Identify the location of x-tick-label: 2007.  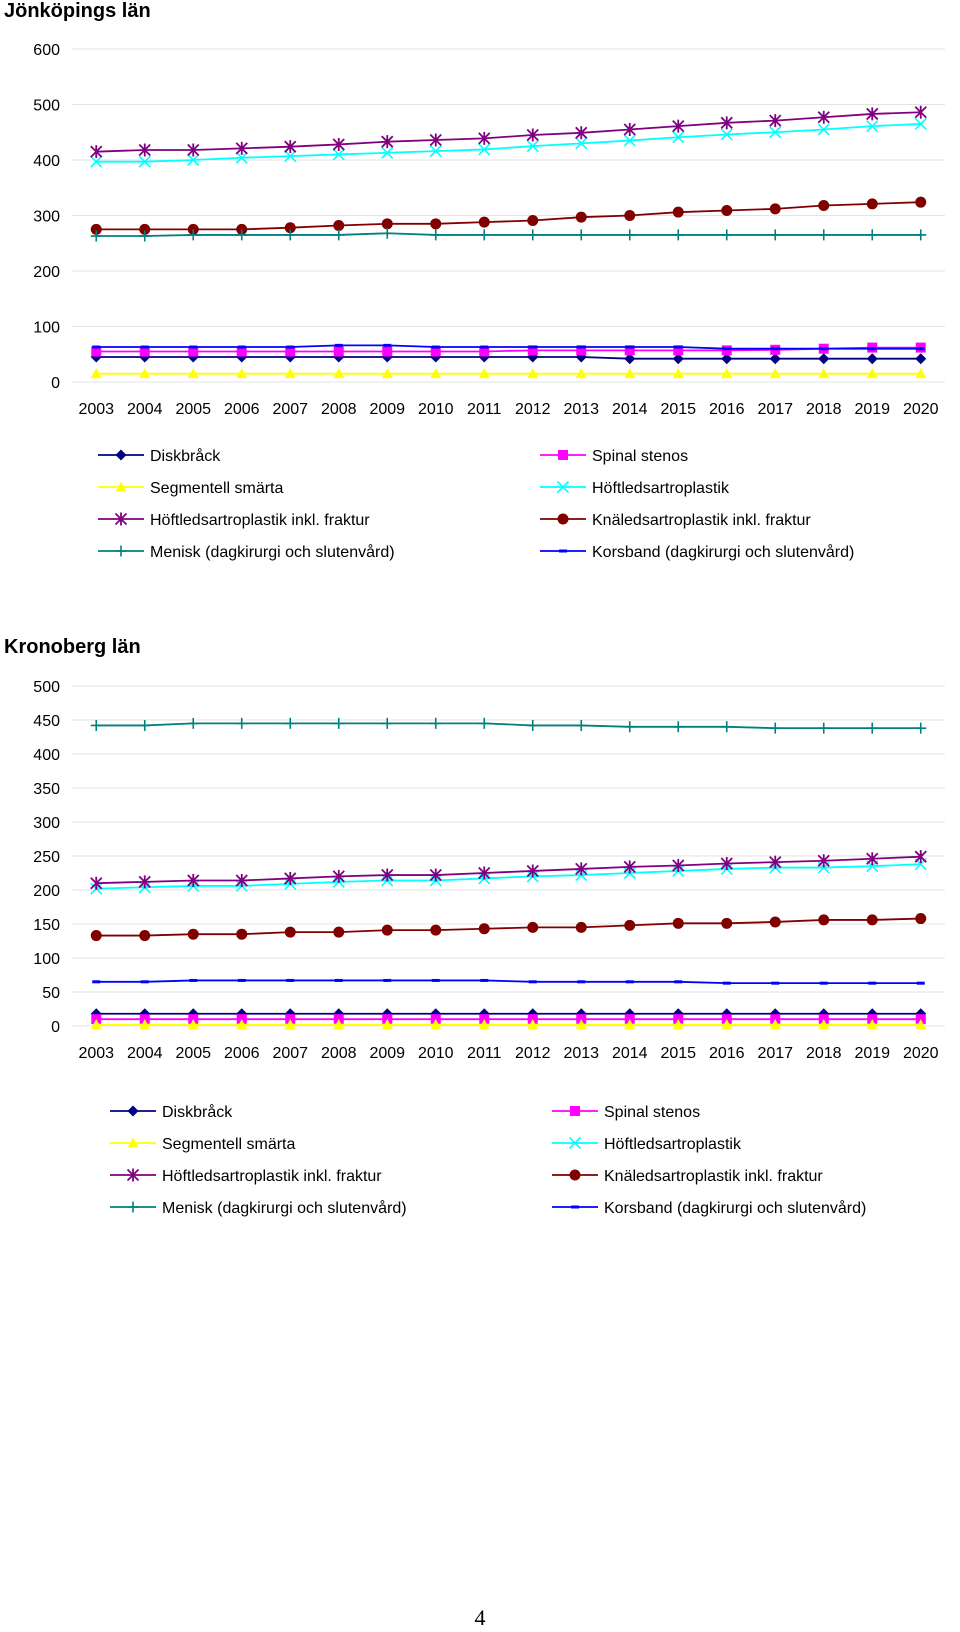
(290, 1053).